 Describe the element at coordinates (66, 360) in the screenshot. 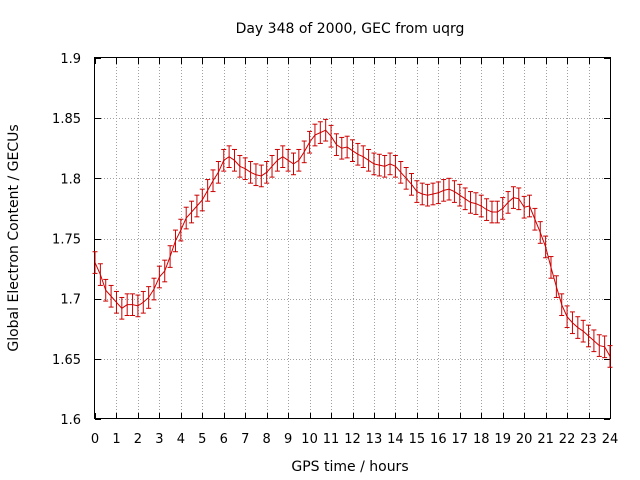

I see `y-tick-label: 1.65` at that location.